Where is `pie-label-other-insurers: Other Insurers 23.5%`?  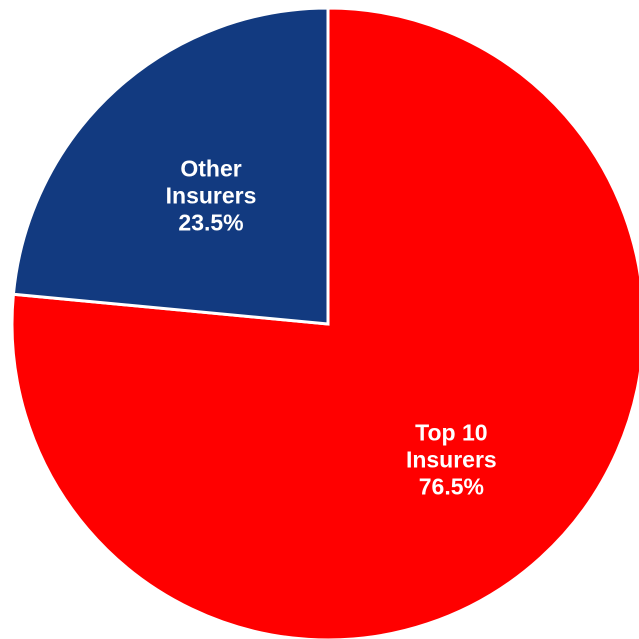
pie-label-other-insurers: Other Insurers 23.5% is located at coordinates (211, 195).